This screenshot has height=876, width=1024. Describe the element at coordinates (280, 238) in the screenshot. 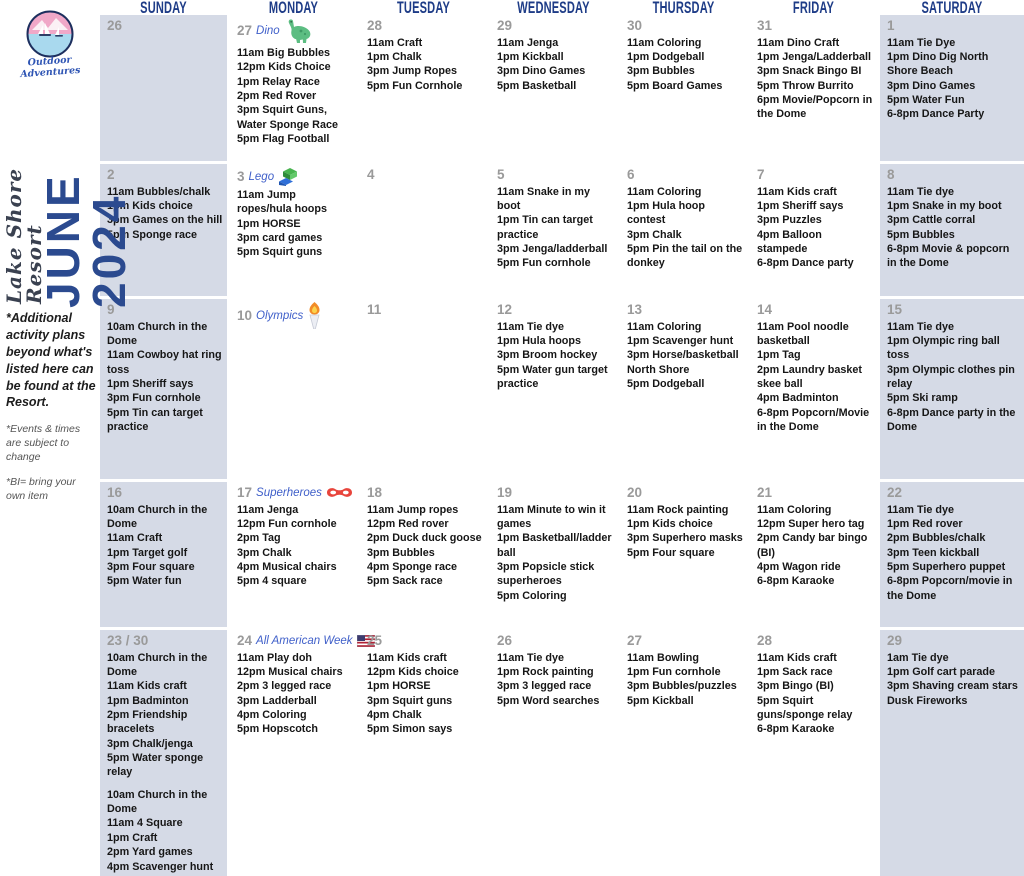

I see `activity-item: 3pm card games` at that location.